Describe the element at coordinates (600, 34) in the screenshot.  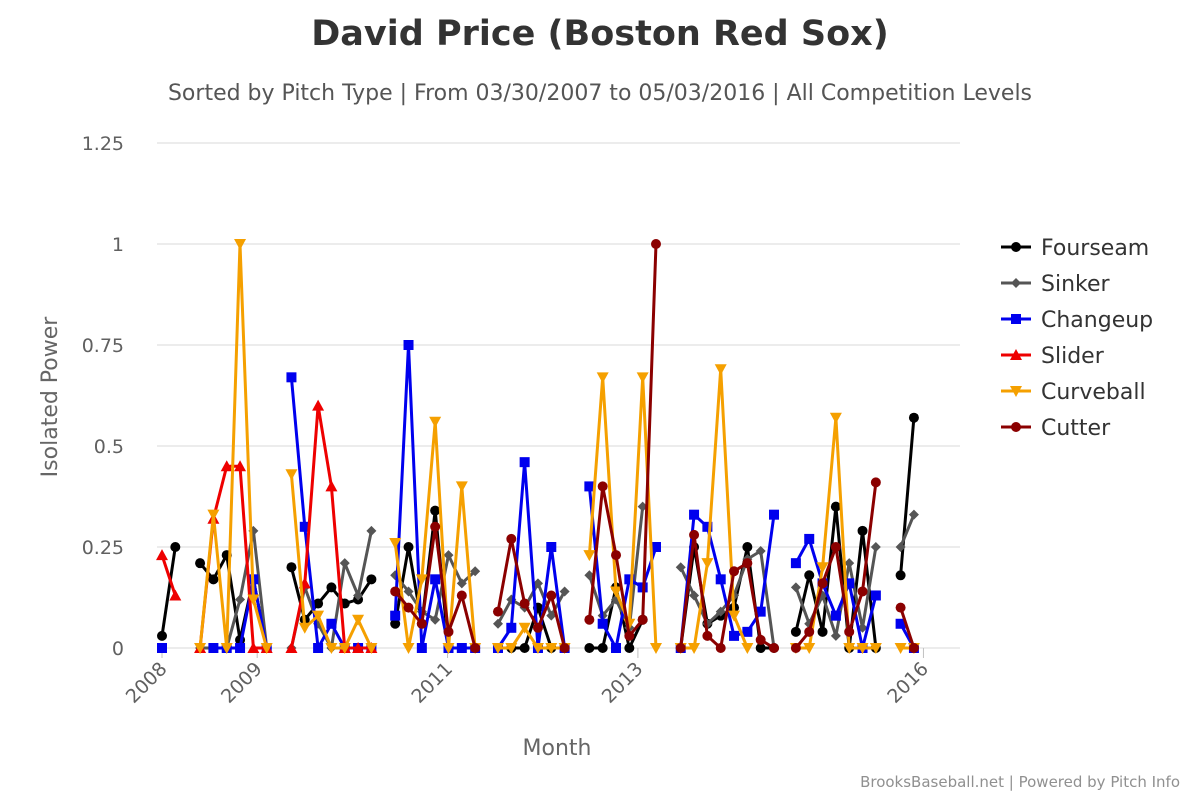
I see `chart-title: David Price (Boston Red Sox)` at that location.